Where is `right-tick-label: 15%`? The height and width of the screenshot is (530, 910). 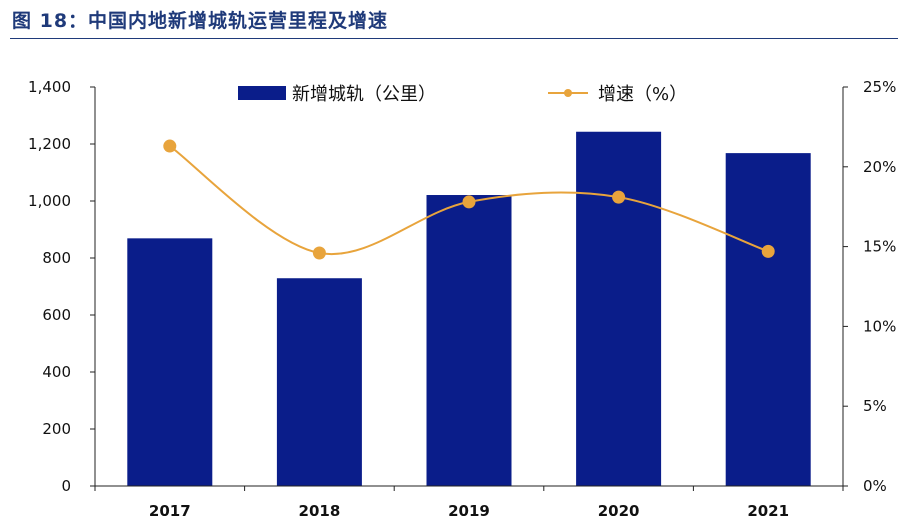
right-tick-label: 15% is located at coordinates (879, 247).